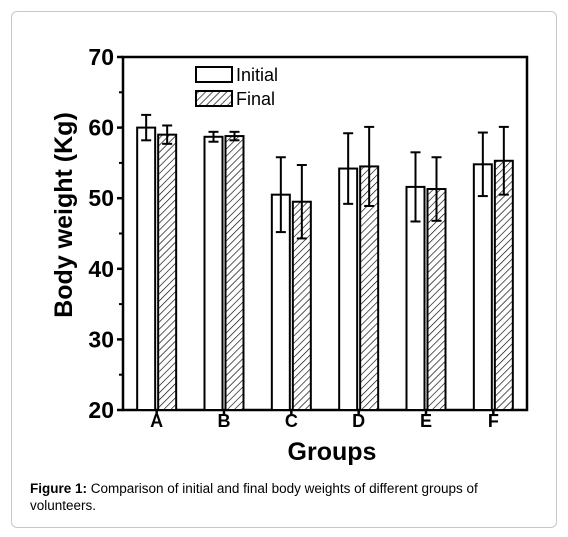 This screenshot has height=537, width=568. I want to click on x-tick-label-a: A, so click(156, 421).